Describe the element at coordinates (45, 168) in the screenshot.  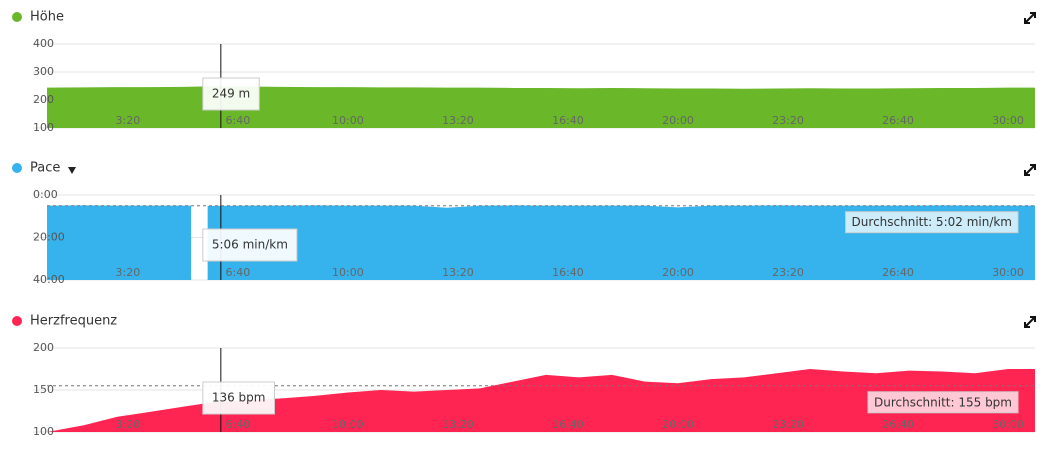
I see `chart-title: Pace` at that location.